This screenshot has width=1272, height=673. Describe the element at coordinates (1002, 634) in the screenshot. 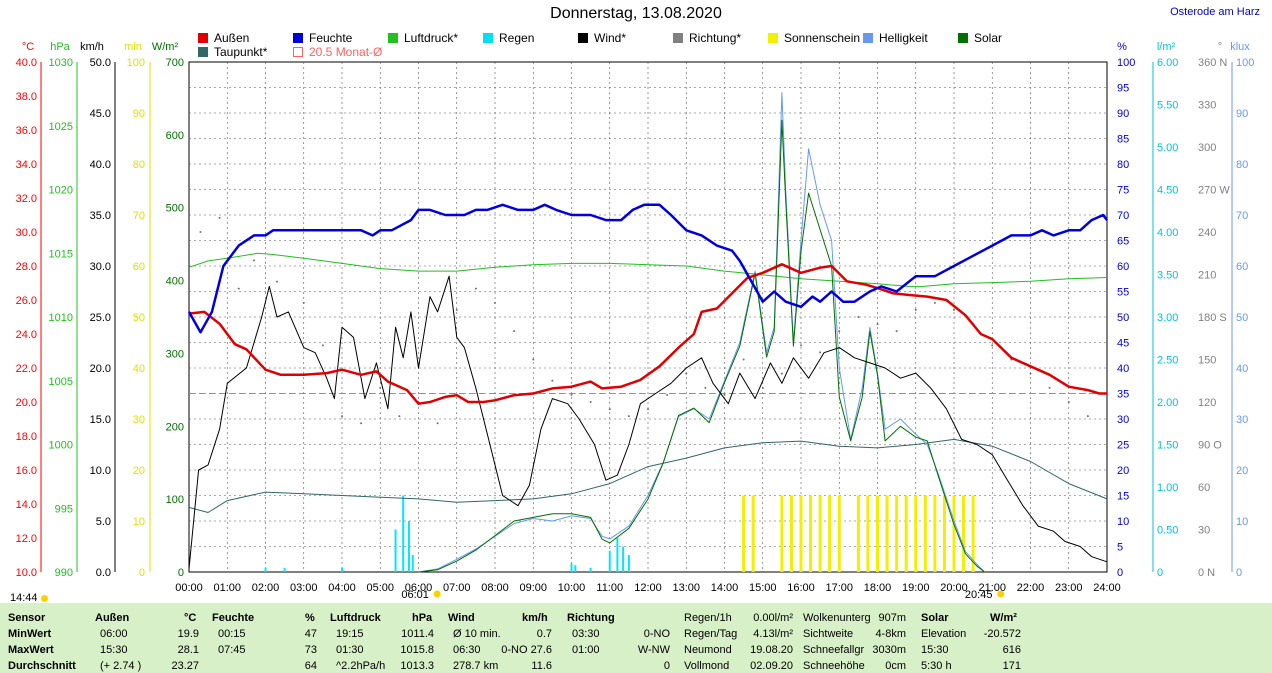

I see `stats-solar-value: -20.572` at that location.